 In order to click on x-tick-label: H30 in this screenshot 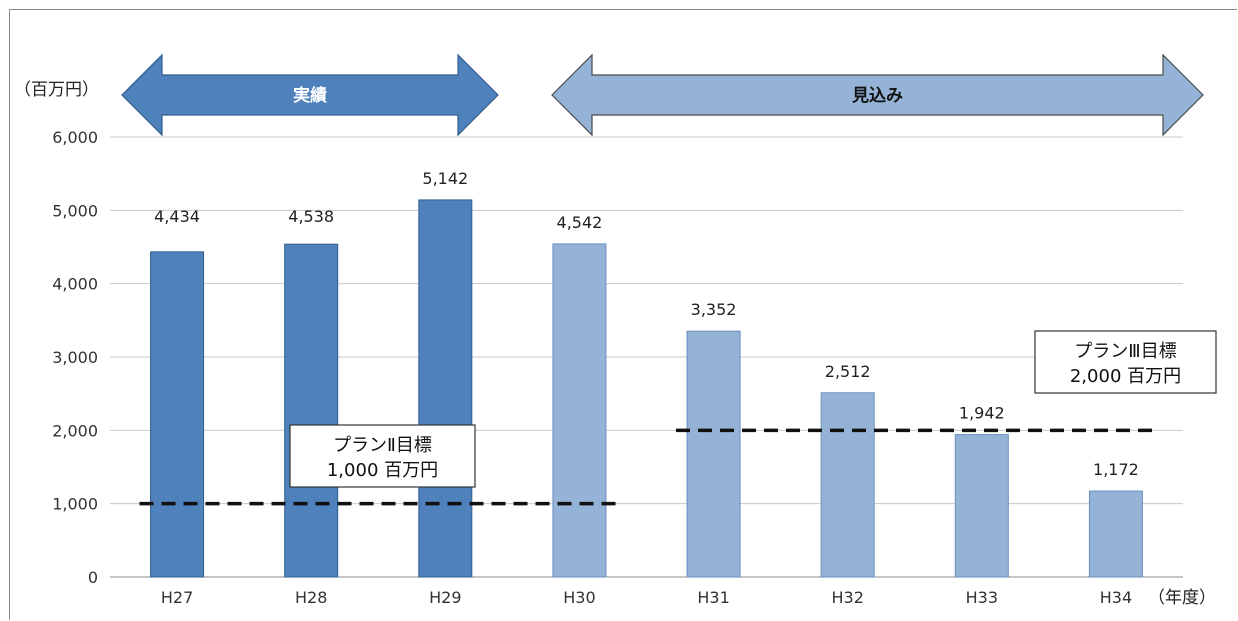, I will do `click(579, 597)`.